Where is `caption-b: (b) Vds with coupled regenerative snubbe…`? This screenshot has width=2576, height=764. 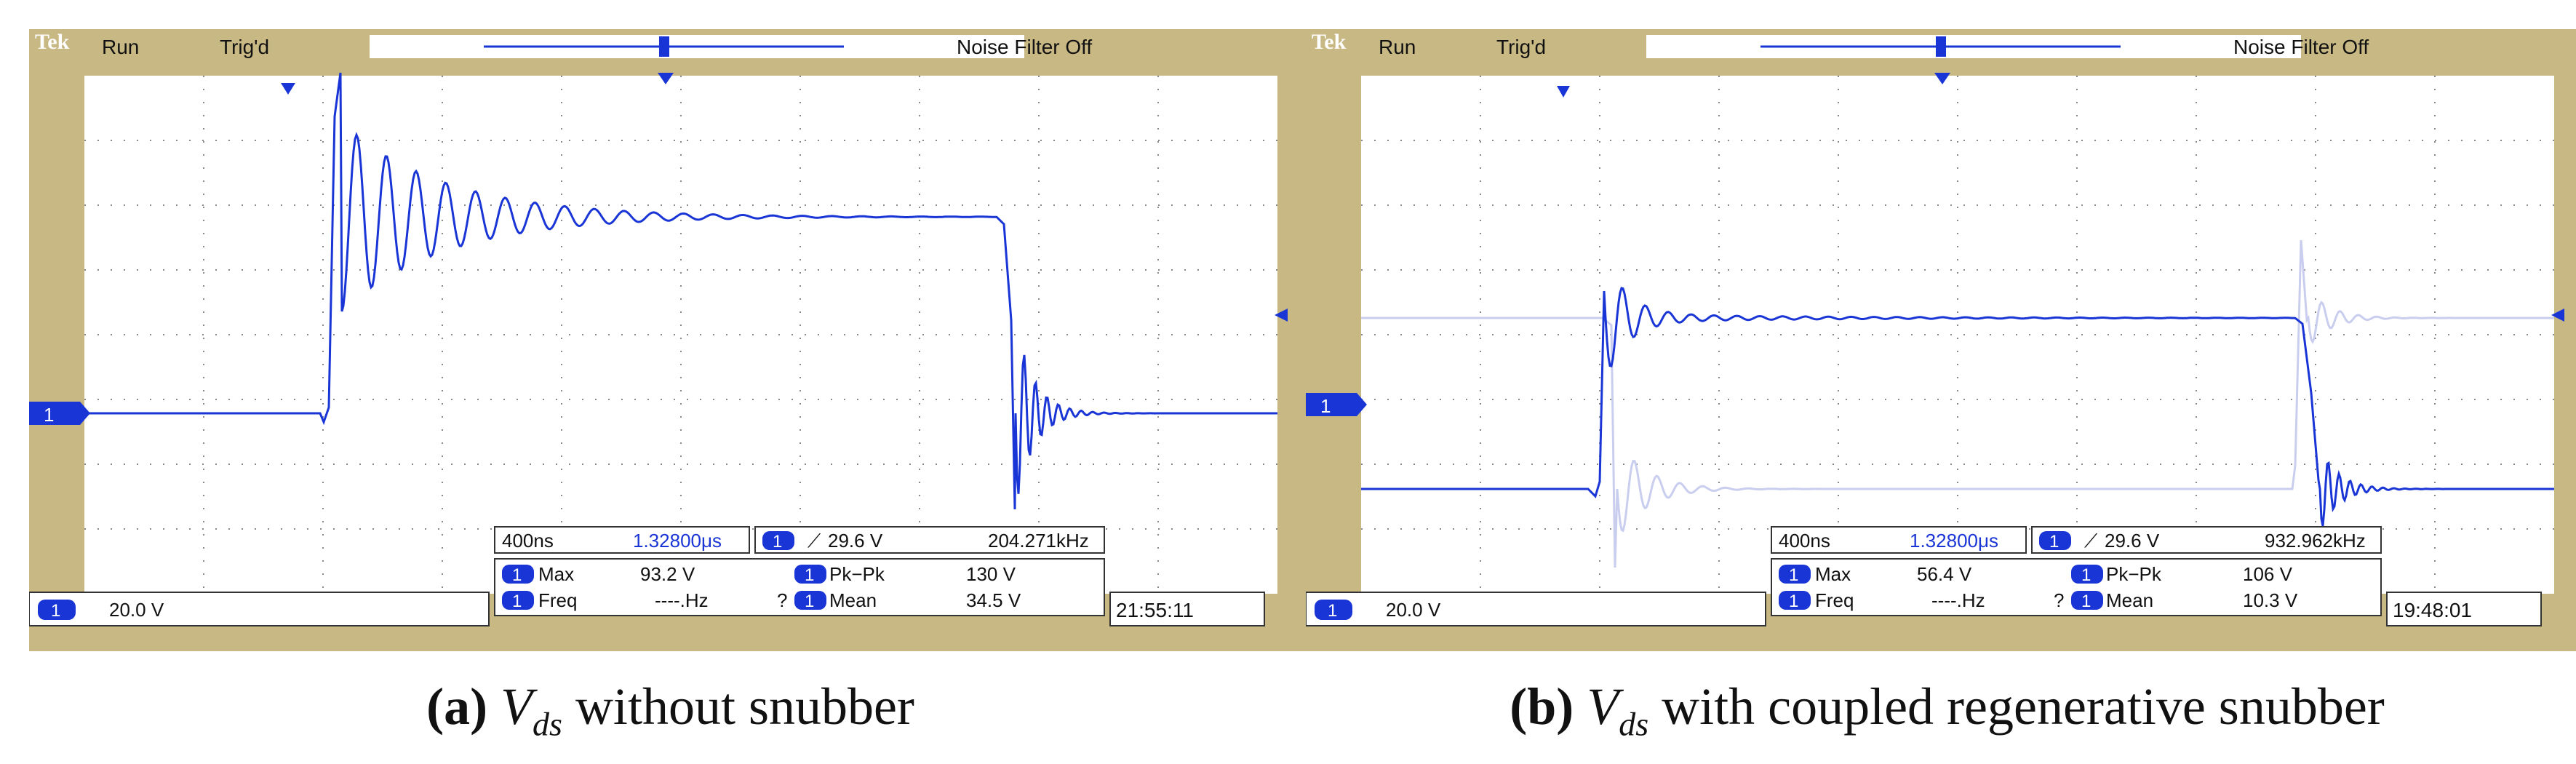 caption-b: (b) Vds with coupled regenerative snubbe… is located at coordinates (1947, 710).